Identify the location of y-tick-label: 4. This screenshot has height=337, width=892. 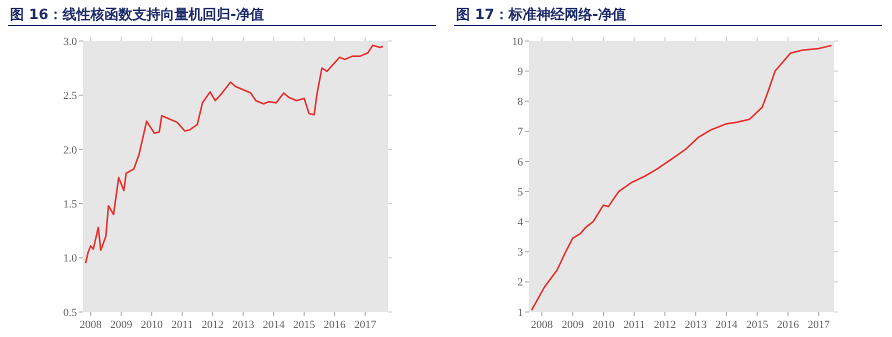
(521, 222).